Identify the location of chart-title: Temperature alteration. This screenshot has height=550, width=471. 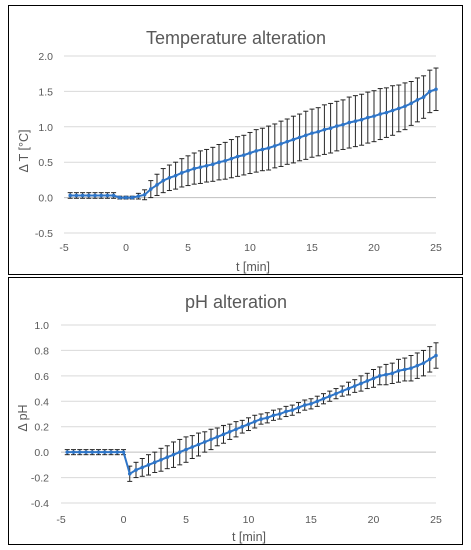
(236, 38).